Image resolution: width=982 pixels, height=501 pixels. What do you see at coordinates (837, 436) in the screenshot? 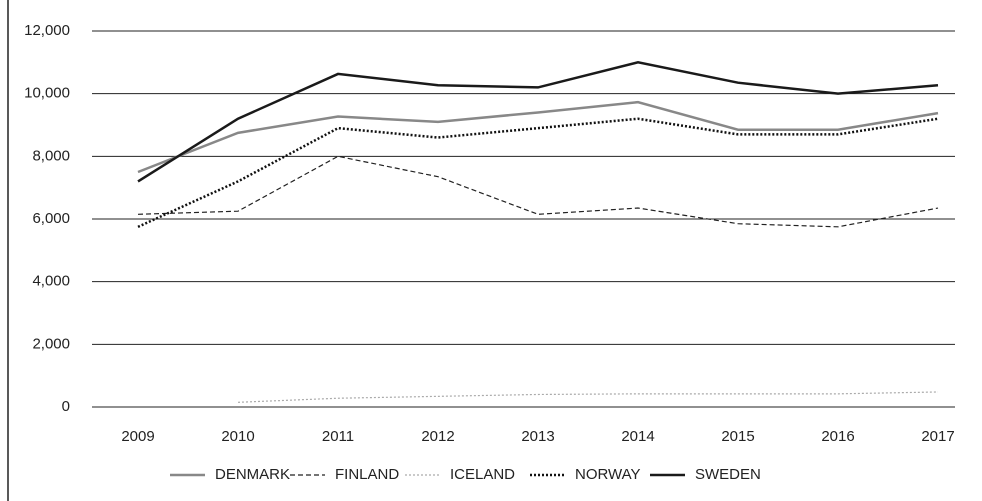
I see `x-tick-label: 2016` at bounding box center [837, 436].